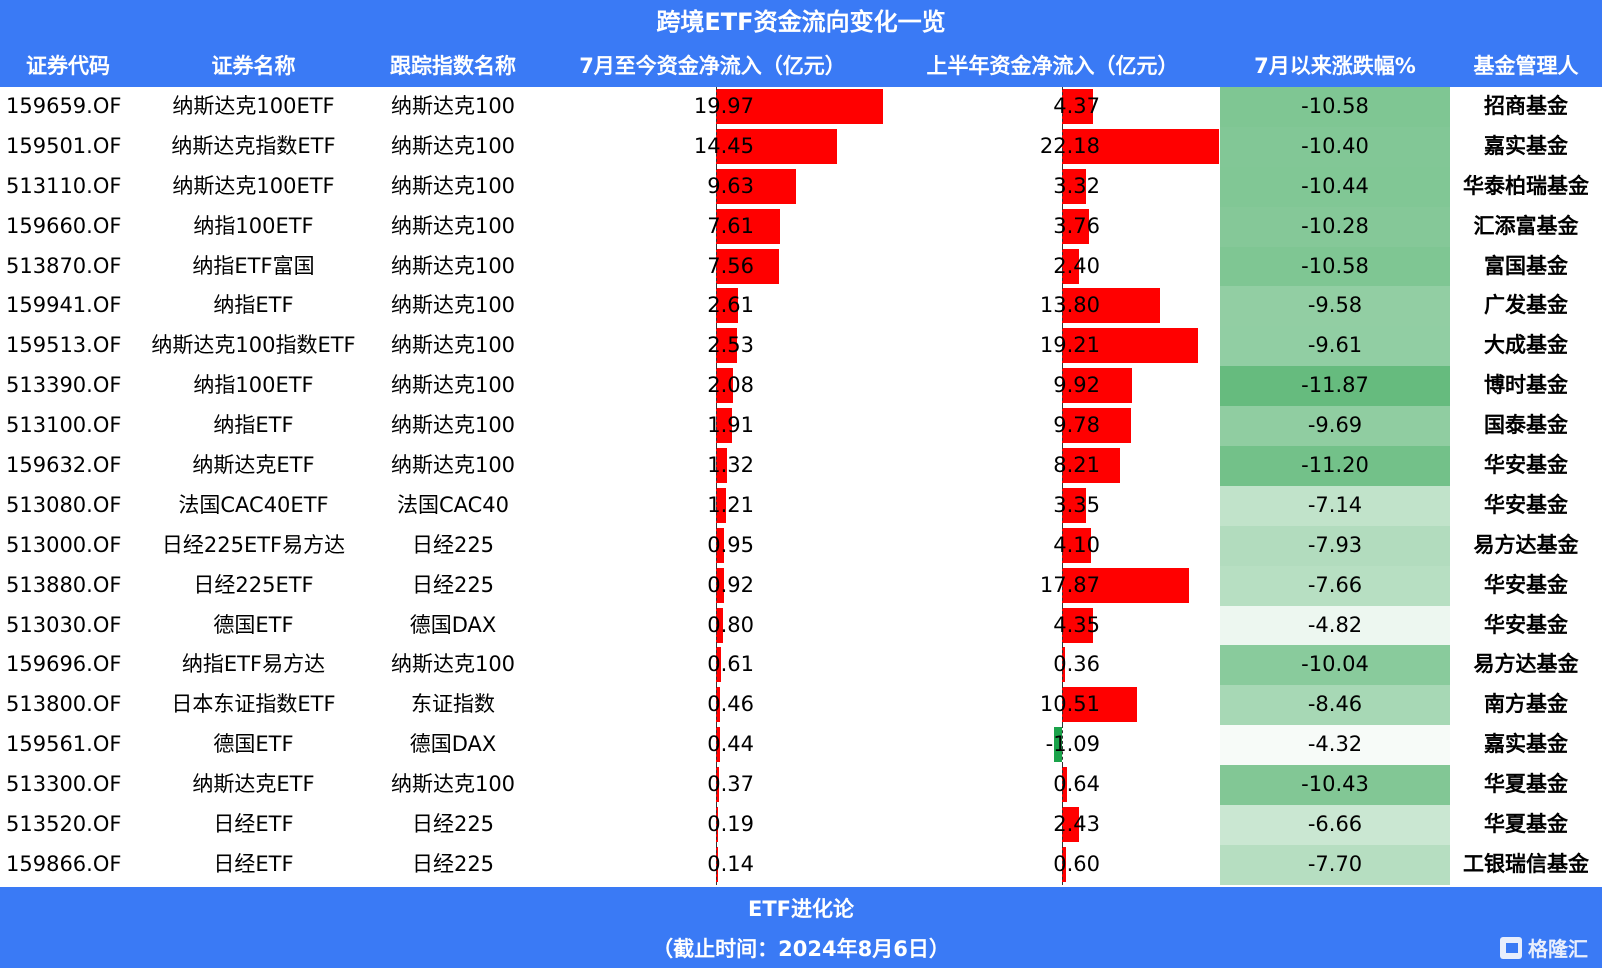 Image resolution: width=1602 pixels, height=968 pixels. Describe the element at coordinates (801, 505) in the screenshot. I see `h1-flow-cell: 3.35` at that location.